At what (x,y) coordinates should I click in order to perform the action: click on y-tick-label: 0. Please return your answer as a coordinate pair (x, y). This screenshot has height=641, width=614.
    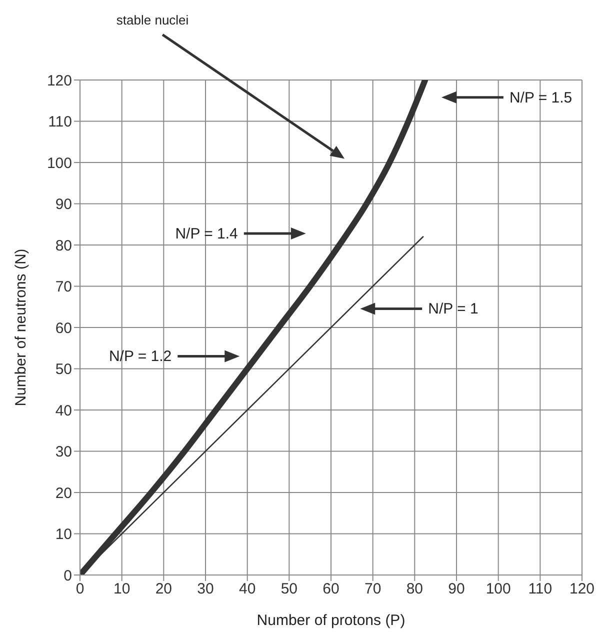
    Looking at the image, I should click on (68, 575).